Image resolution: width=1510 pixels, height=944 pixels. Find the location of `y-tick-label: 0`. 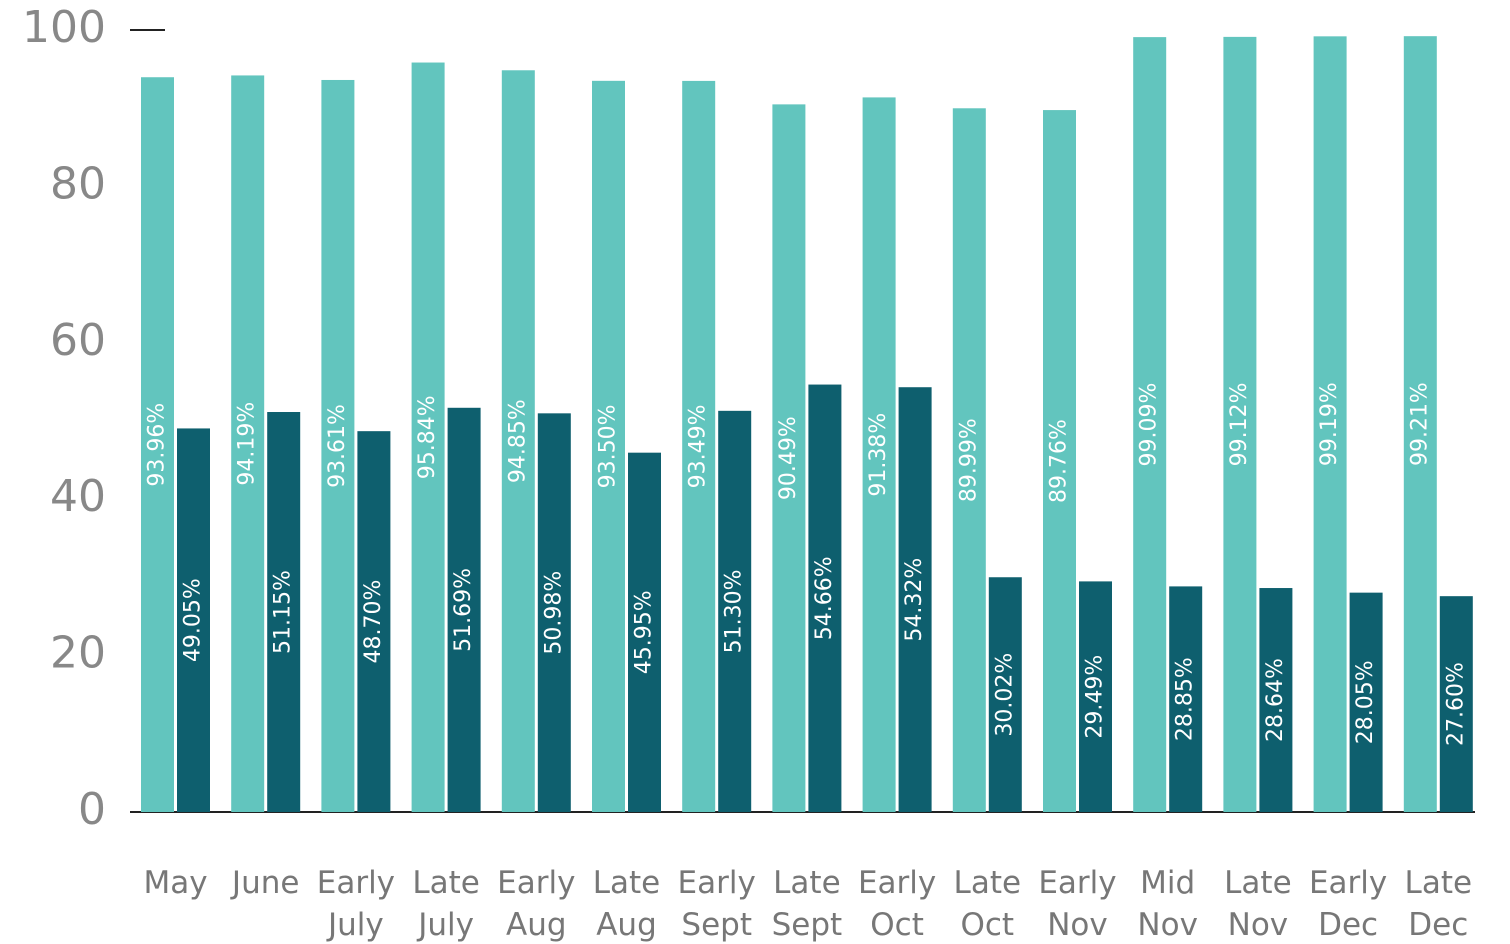

y-tick-label: 0 is located at coordinates (92, 809).